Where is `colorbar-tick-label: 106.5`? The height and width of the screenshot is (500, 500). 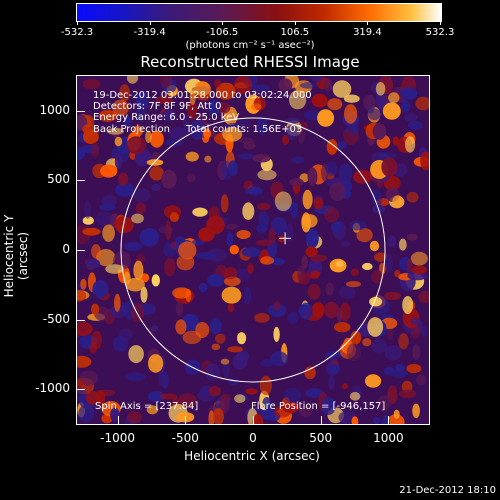 colorbar-tick-label: 106.5 is located at coordinates (295, 32).